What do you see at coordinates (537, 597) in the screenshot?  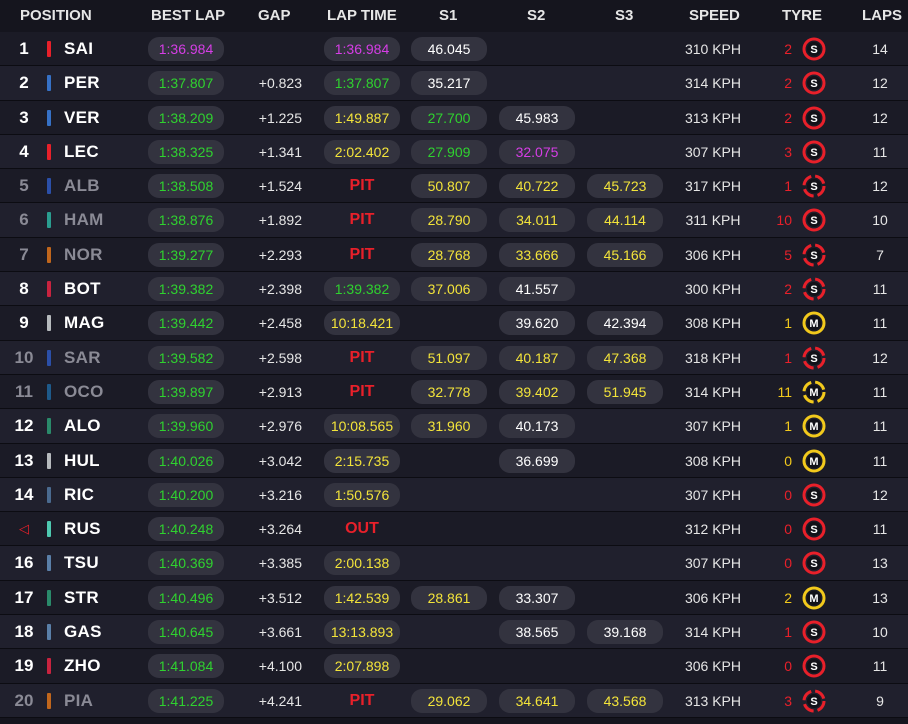 I see `sector-s2-time: 33.307` at bounding box center [537, 597].